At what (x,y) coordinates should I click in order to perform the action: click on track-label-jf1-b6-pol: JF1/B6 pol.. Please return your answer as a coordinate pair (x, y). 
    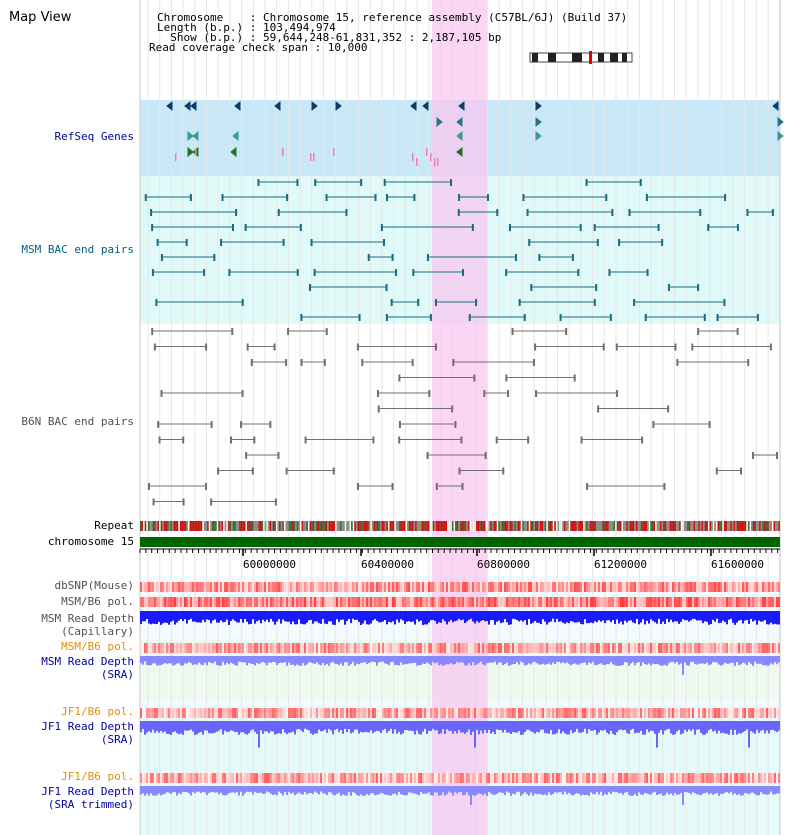
    Looking at the image, I should click on (97, 711).